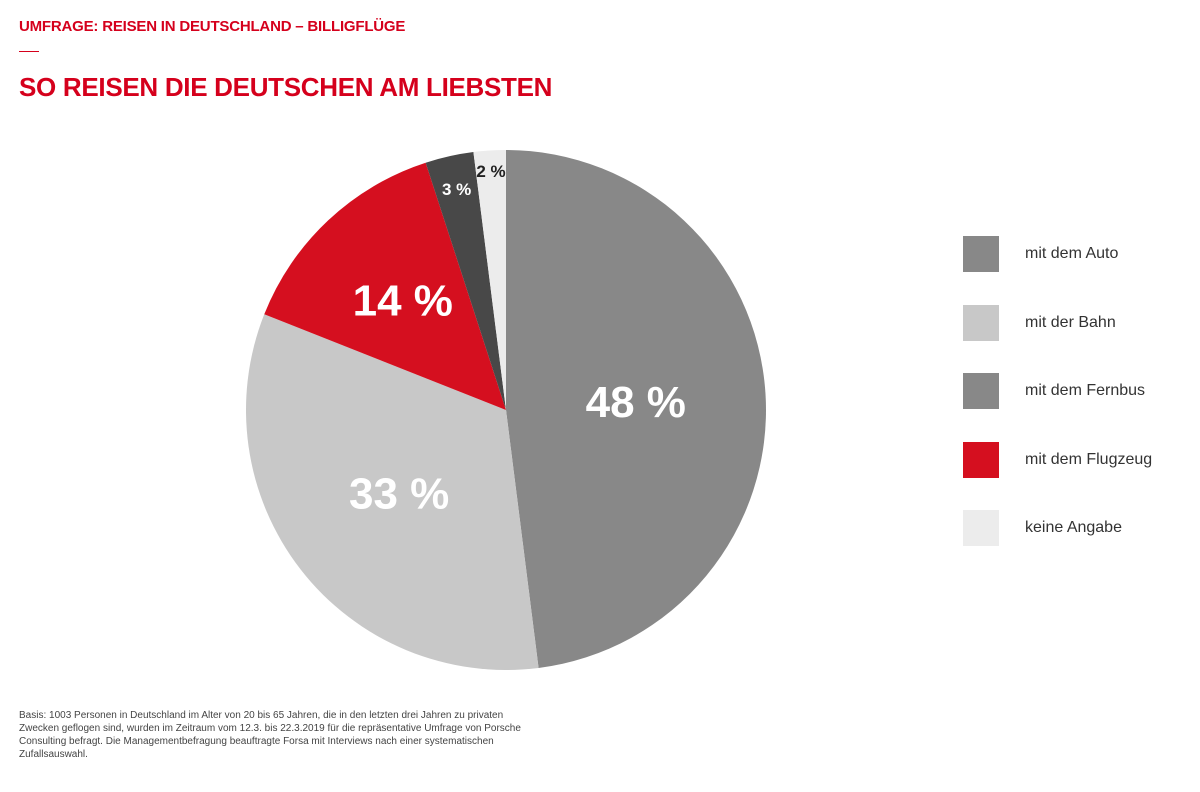  Describe the element at coordinates (636, 402) in the screenshot. I see `slice-label: 48 %` at that location.